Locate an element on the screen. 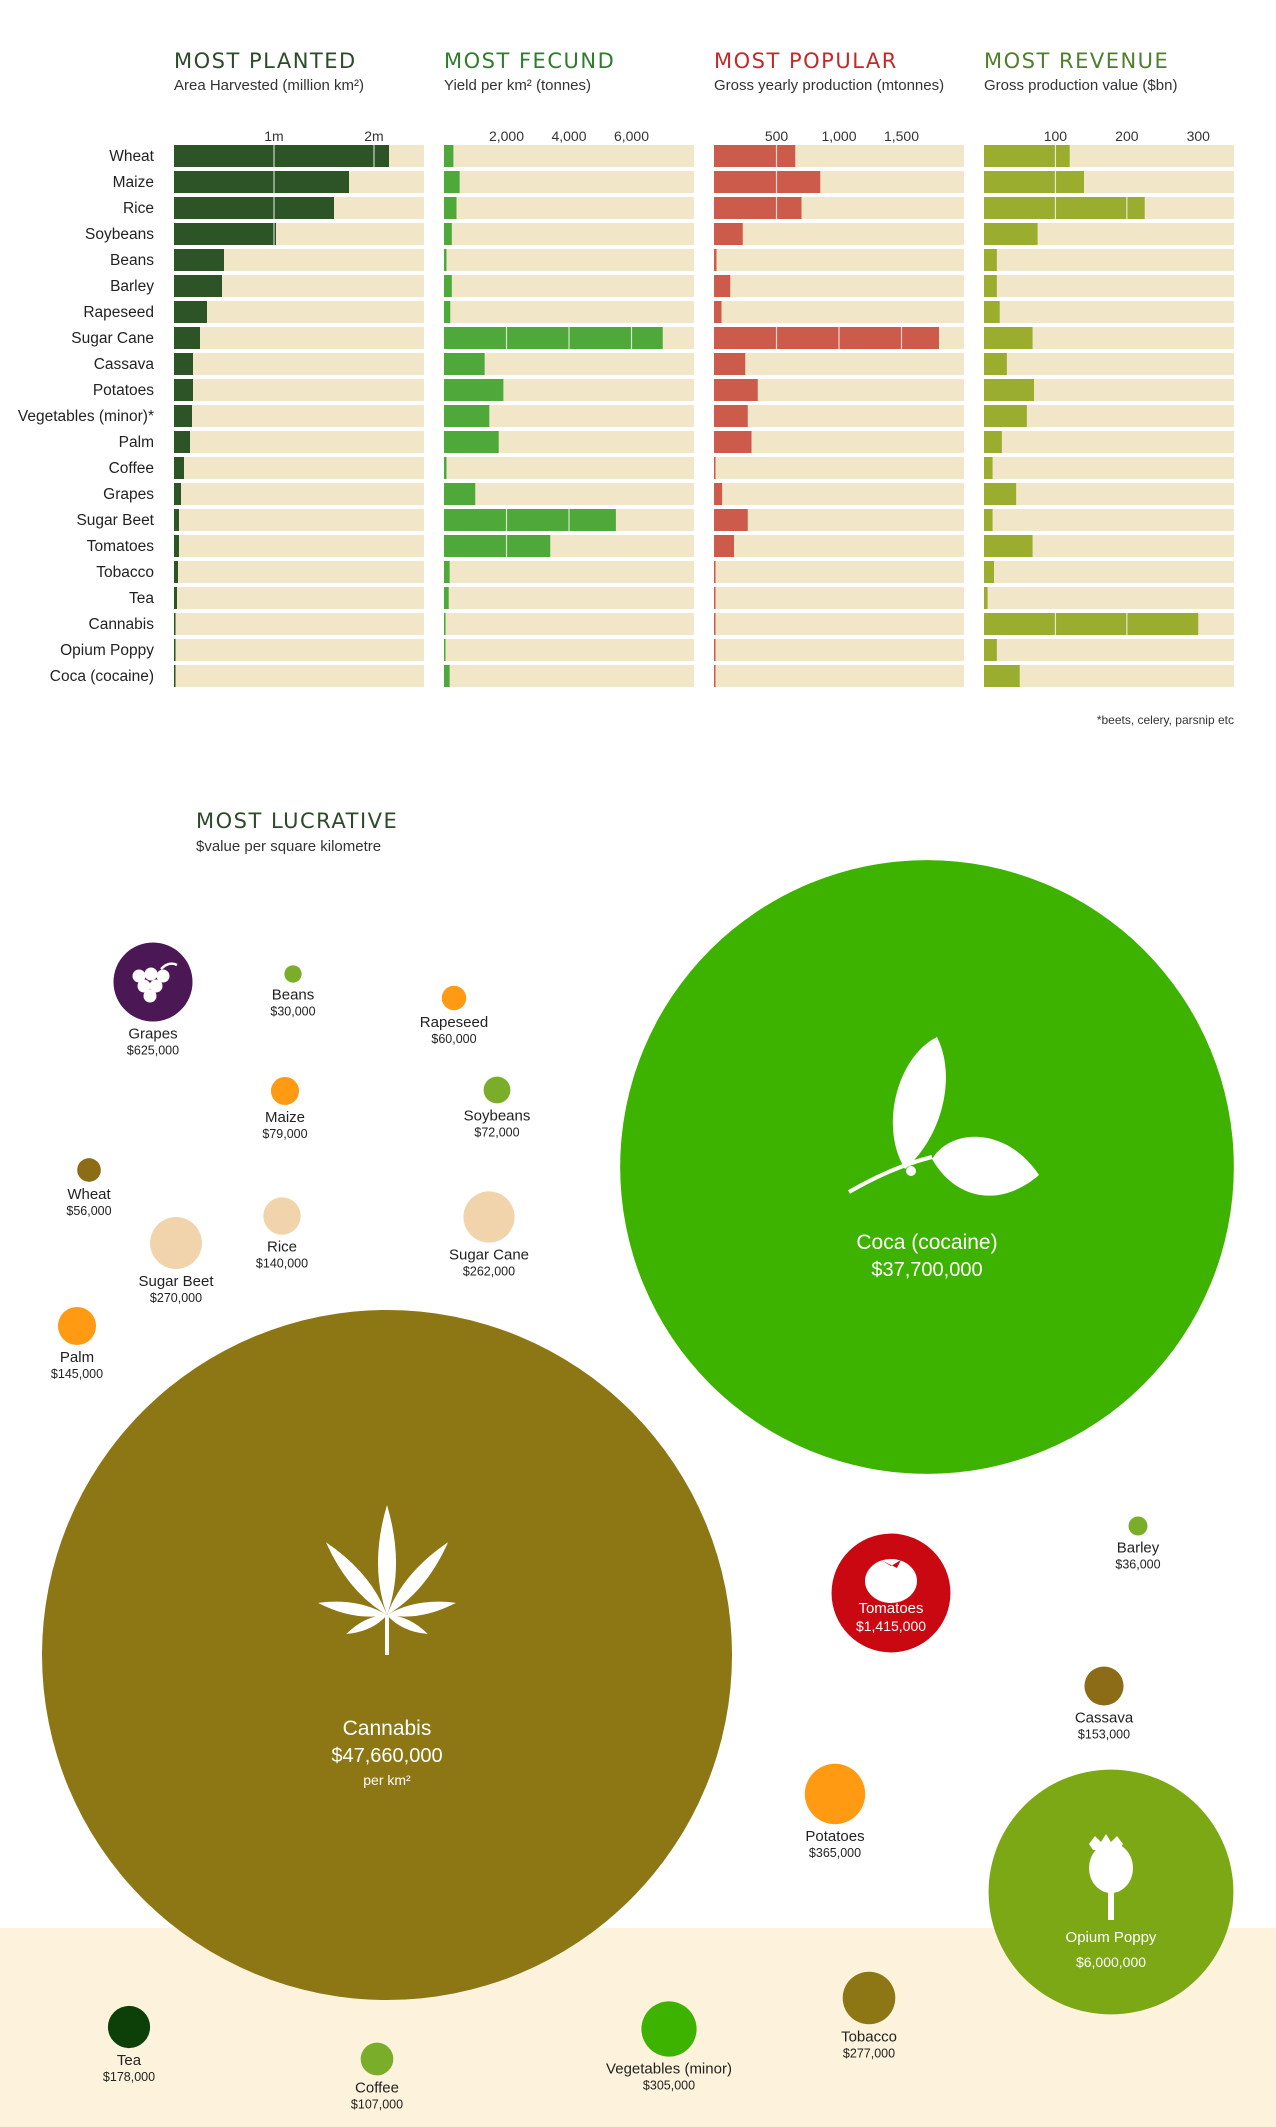 This screenshot has width=1276, height=2127. chart-subtitle: Area Harvested (million km²) is located at coordinates (269, 85).